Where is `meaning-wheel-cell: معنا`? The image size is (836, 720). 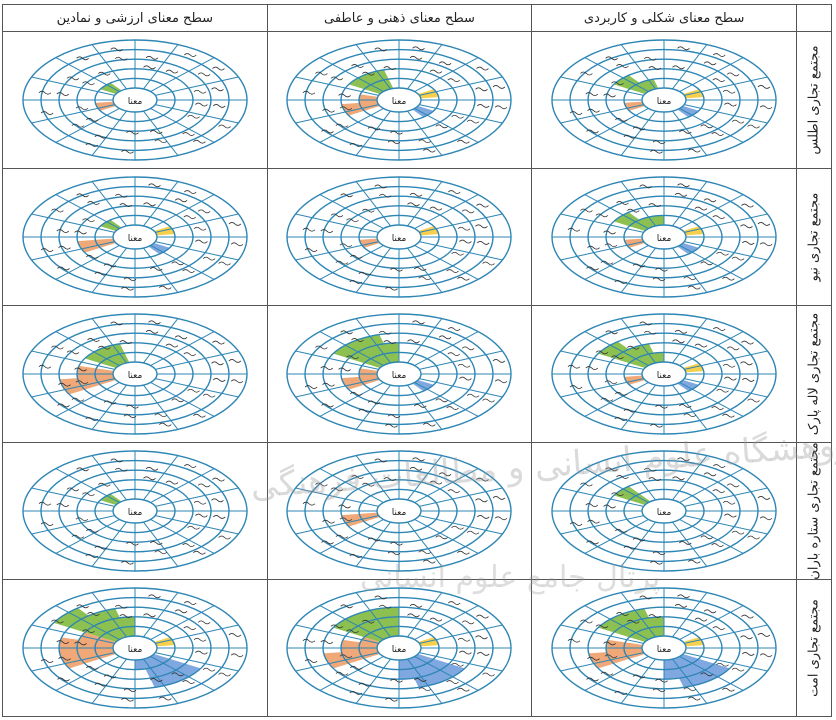 meaning-wheel-cell: معنا is located at coordinates (135, 648).